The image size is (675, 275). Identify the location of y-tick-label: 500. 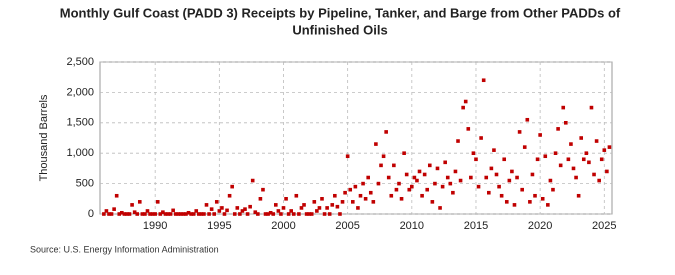
(85, 184).